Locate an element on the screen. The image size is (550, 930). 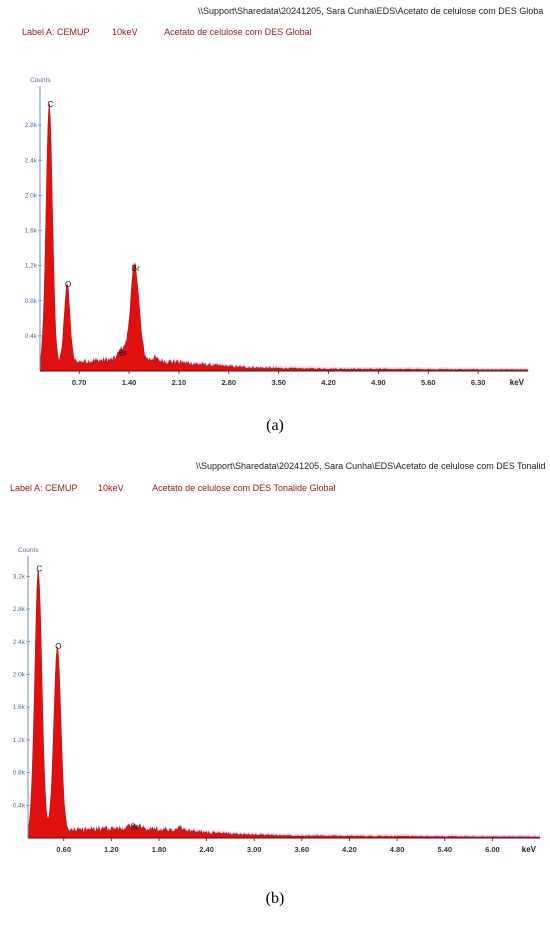
x-tick-label: 5.40 is located at coordinates (444, 849).